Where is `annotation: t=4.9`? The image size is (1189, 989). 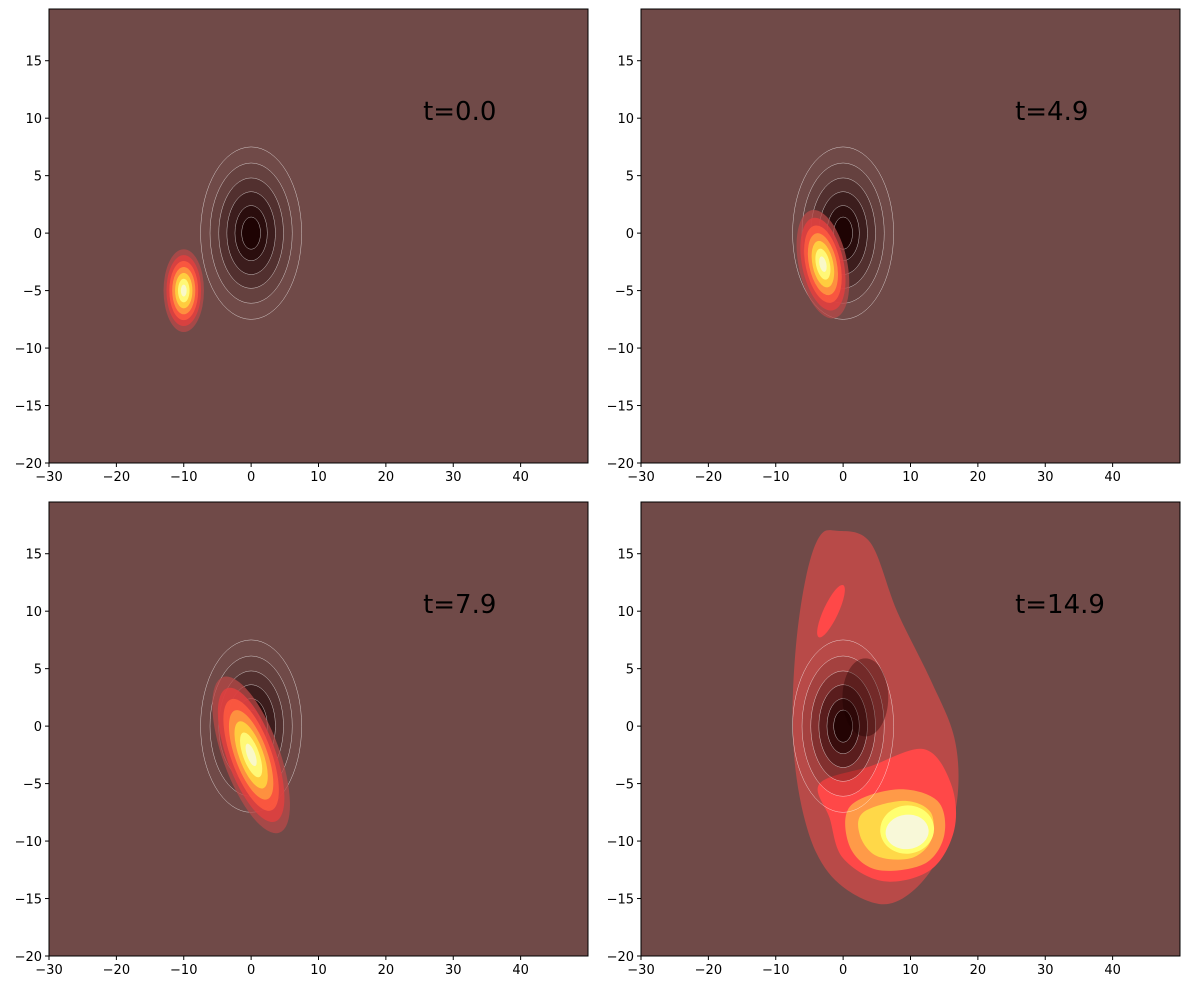 annotation: t=4.9 is located at coordinates (1051, 112).